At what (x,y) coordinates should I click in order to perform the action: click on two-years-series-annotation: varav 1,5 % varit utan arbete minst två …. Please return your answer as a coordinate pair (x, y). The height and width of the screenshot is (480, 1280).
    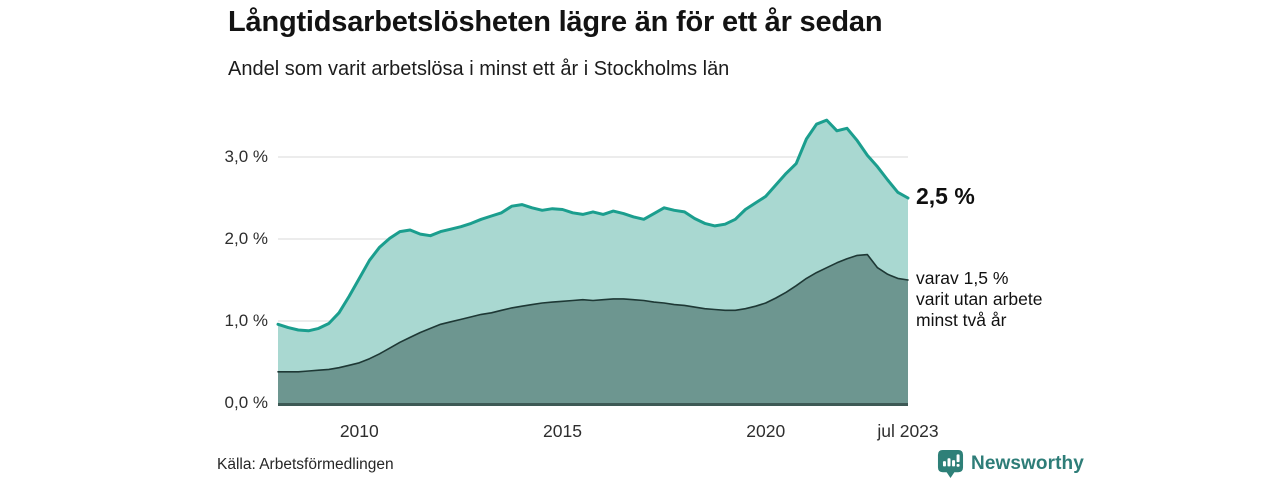
    Looking at the image, I should click on (979, 299).